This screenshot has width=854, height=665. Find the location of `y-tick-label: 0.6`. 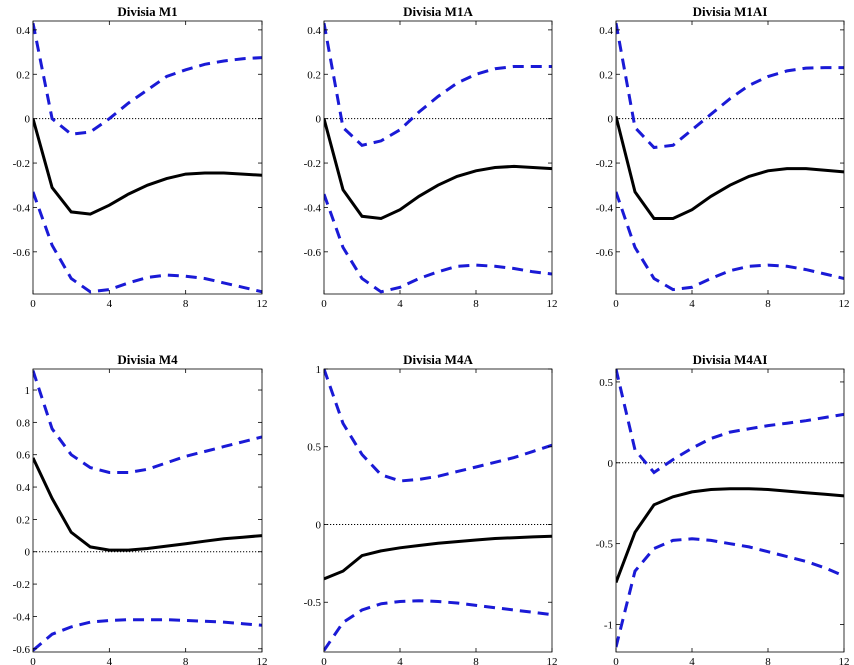

y-tick-label: 0.6 is located at coordinates (23, 456).